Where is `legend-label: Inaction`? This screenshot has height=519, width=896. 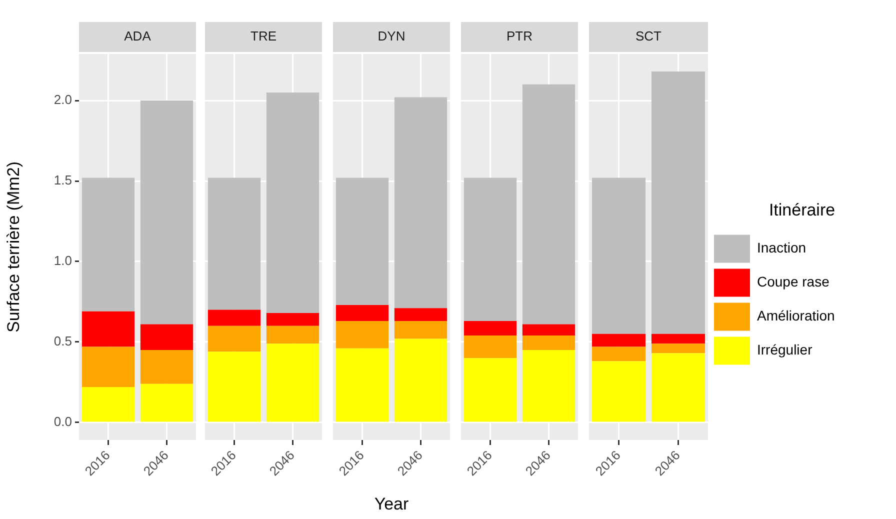 legend-label: Inaction is located at coordinates (781, 248).